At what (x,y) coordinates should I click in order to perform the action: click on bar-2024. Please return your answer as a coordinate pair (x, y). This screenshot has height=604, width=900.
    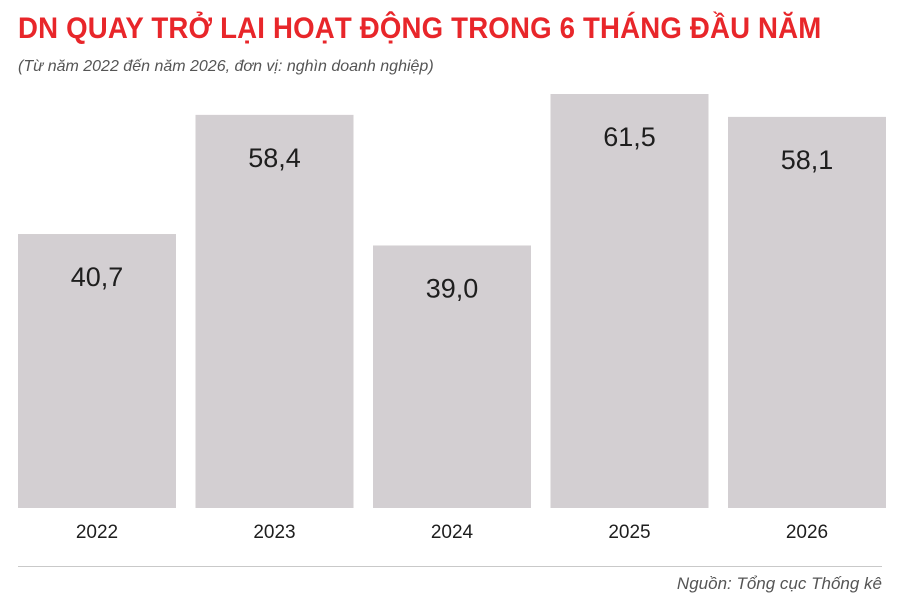
    Looking at the image, I should click on (452, 376).